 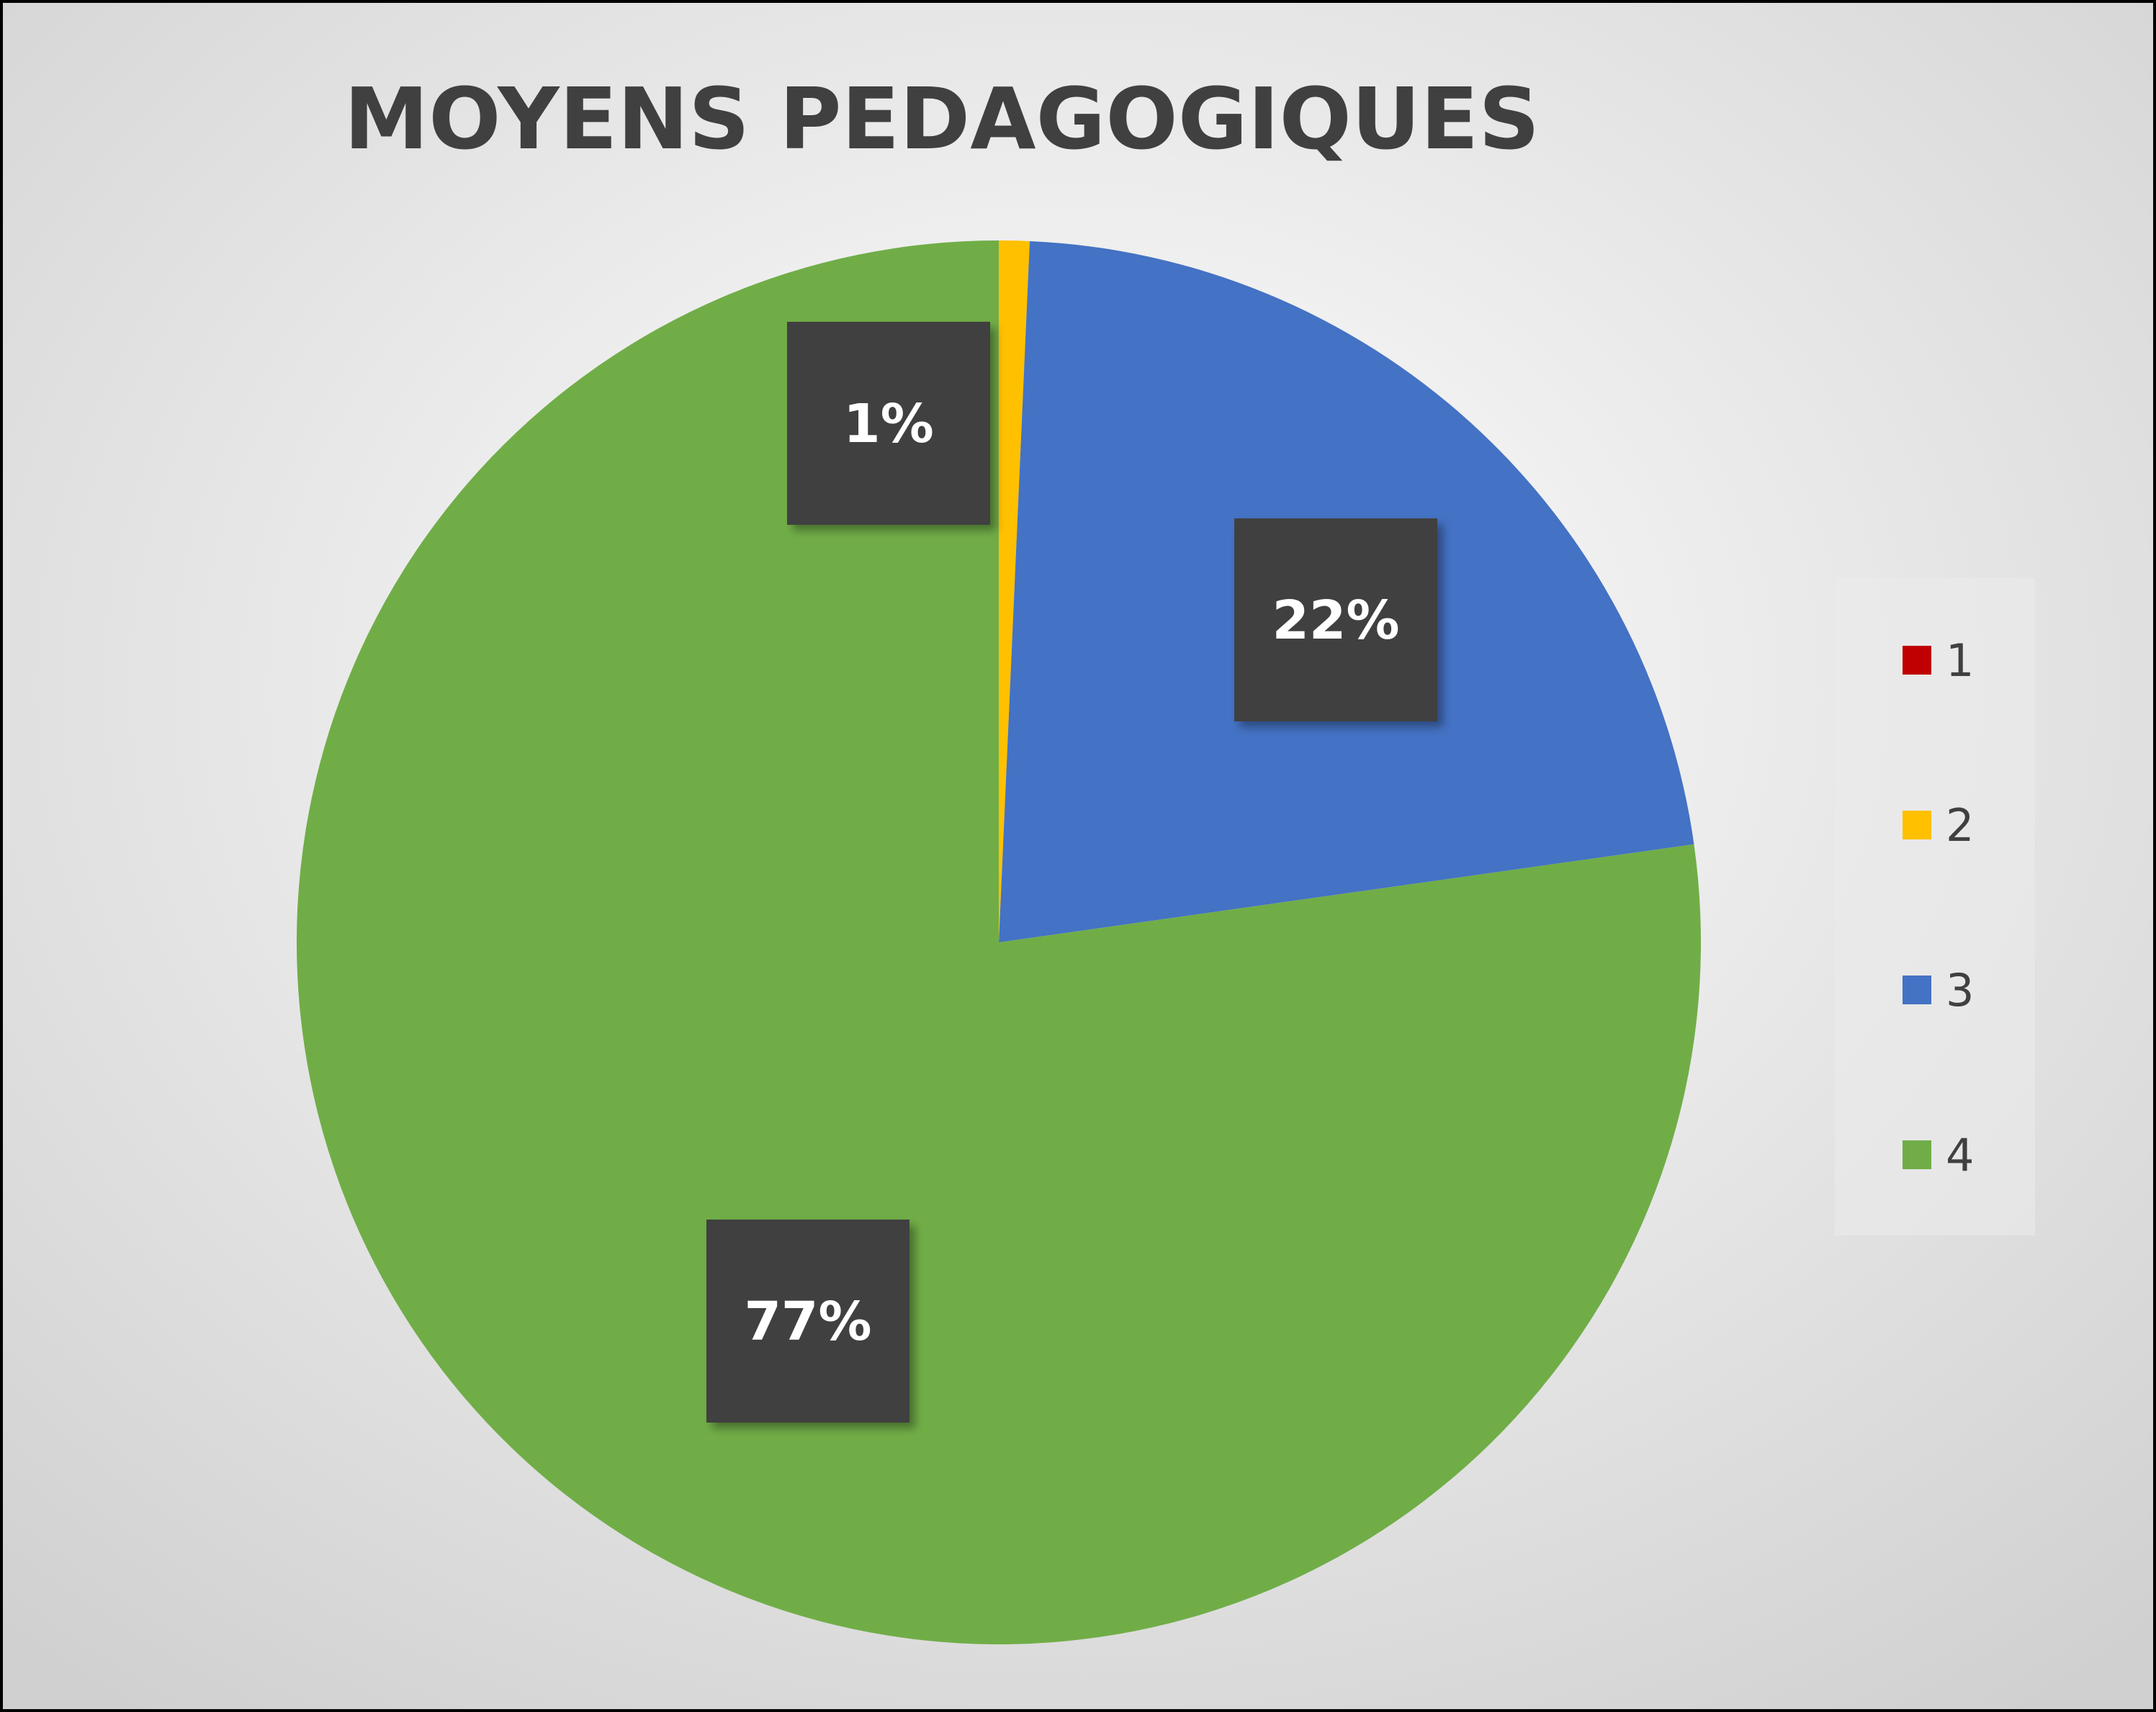 I want to click on data-label-4: 77%, so click(x=808, y=1321).